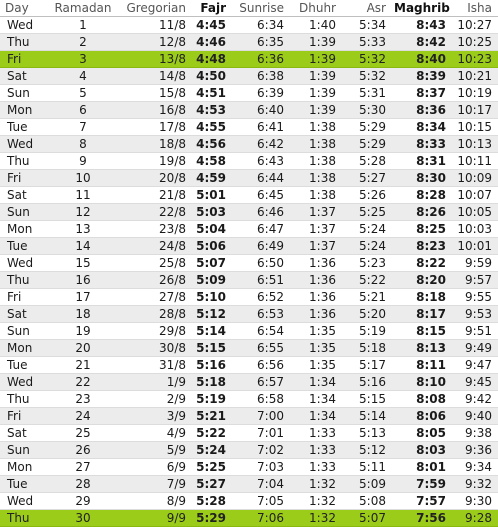  What do you see at coordinates (212, 93) in the screenshot?
I see `cell-fajr: 4:51` at bounding box center [212, 93].